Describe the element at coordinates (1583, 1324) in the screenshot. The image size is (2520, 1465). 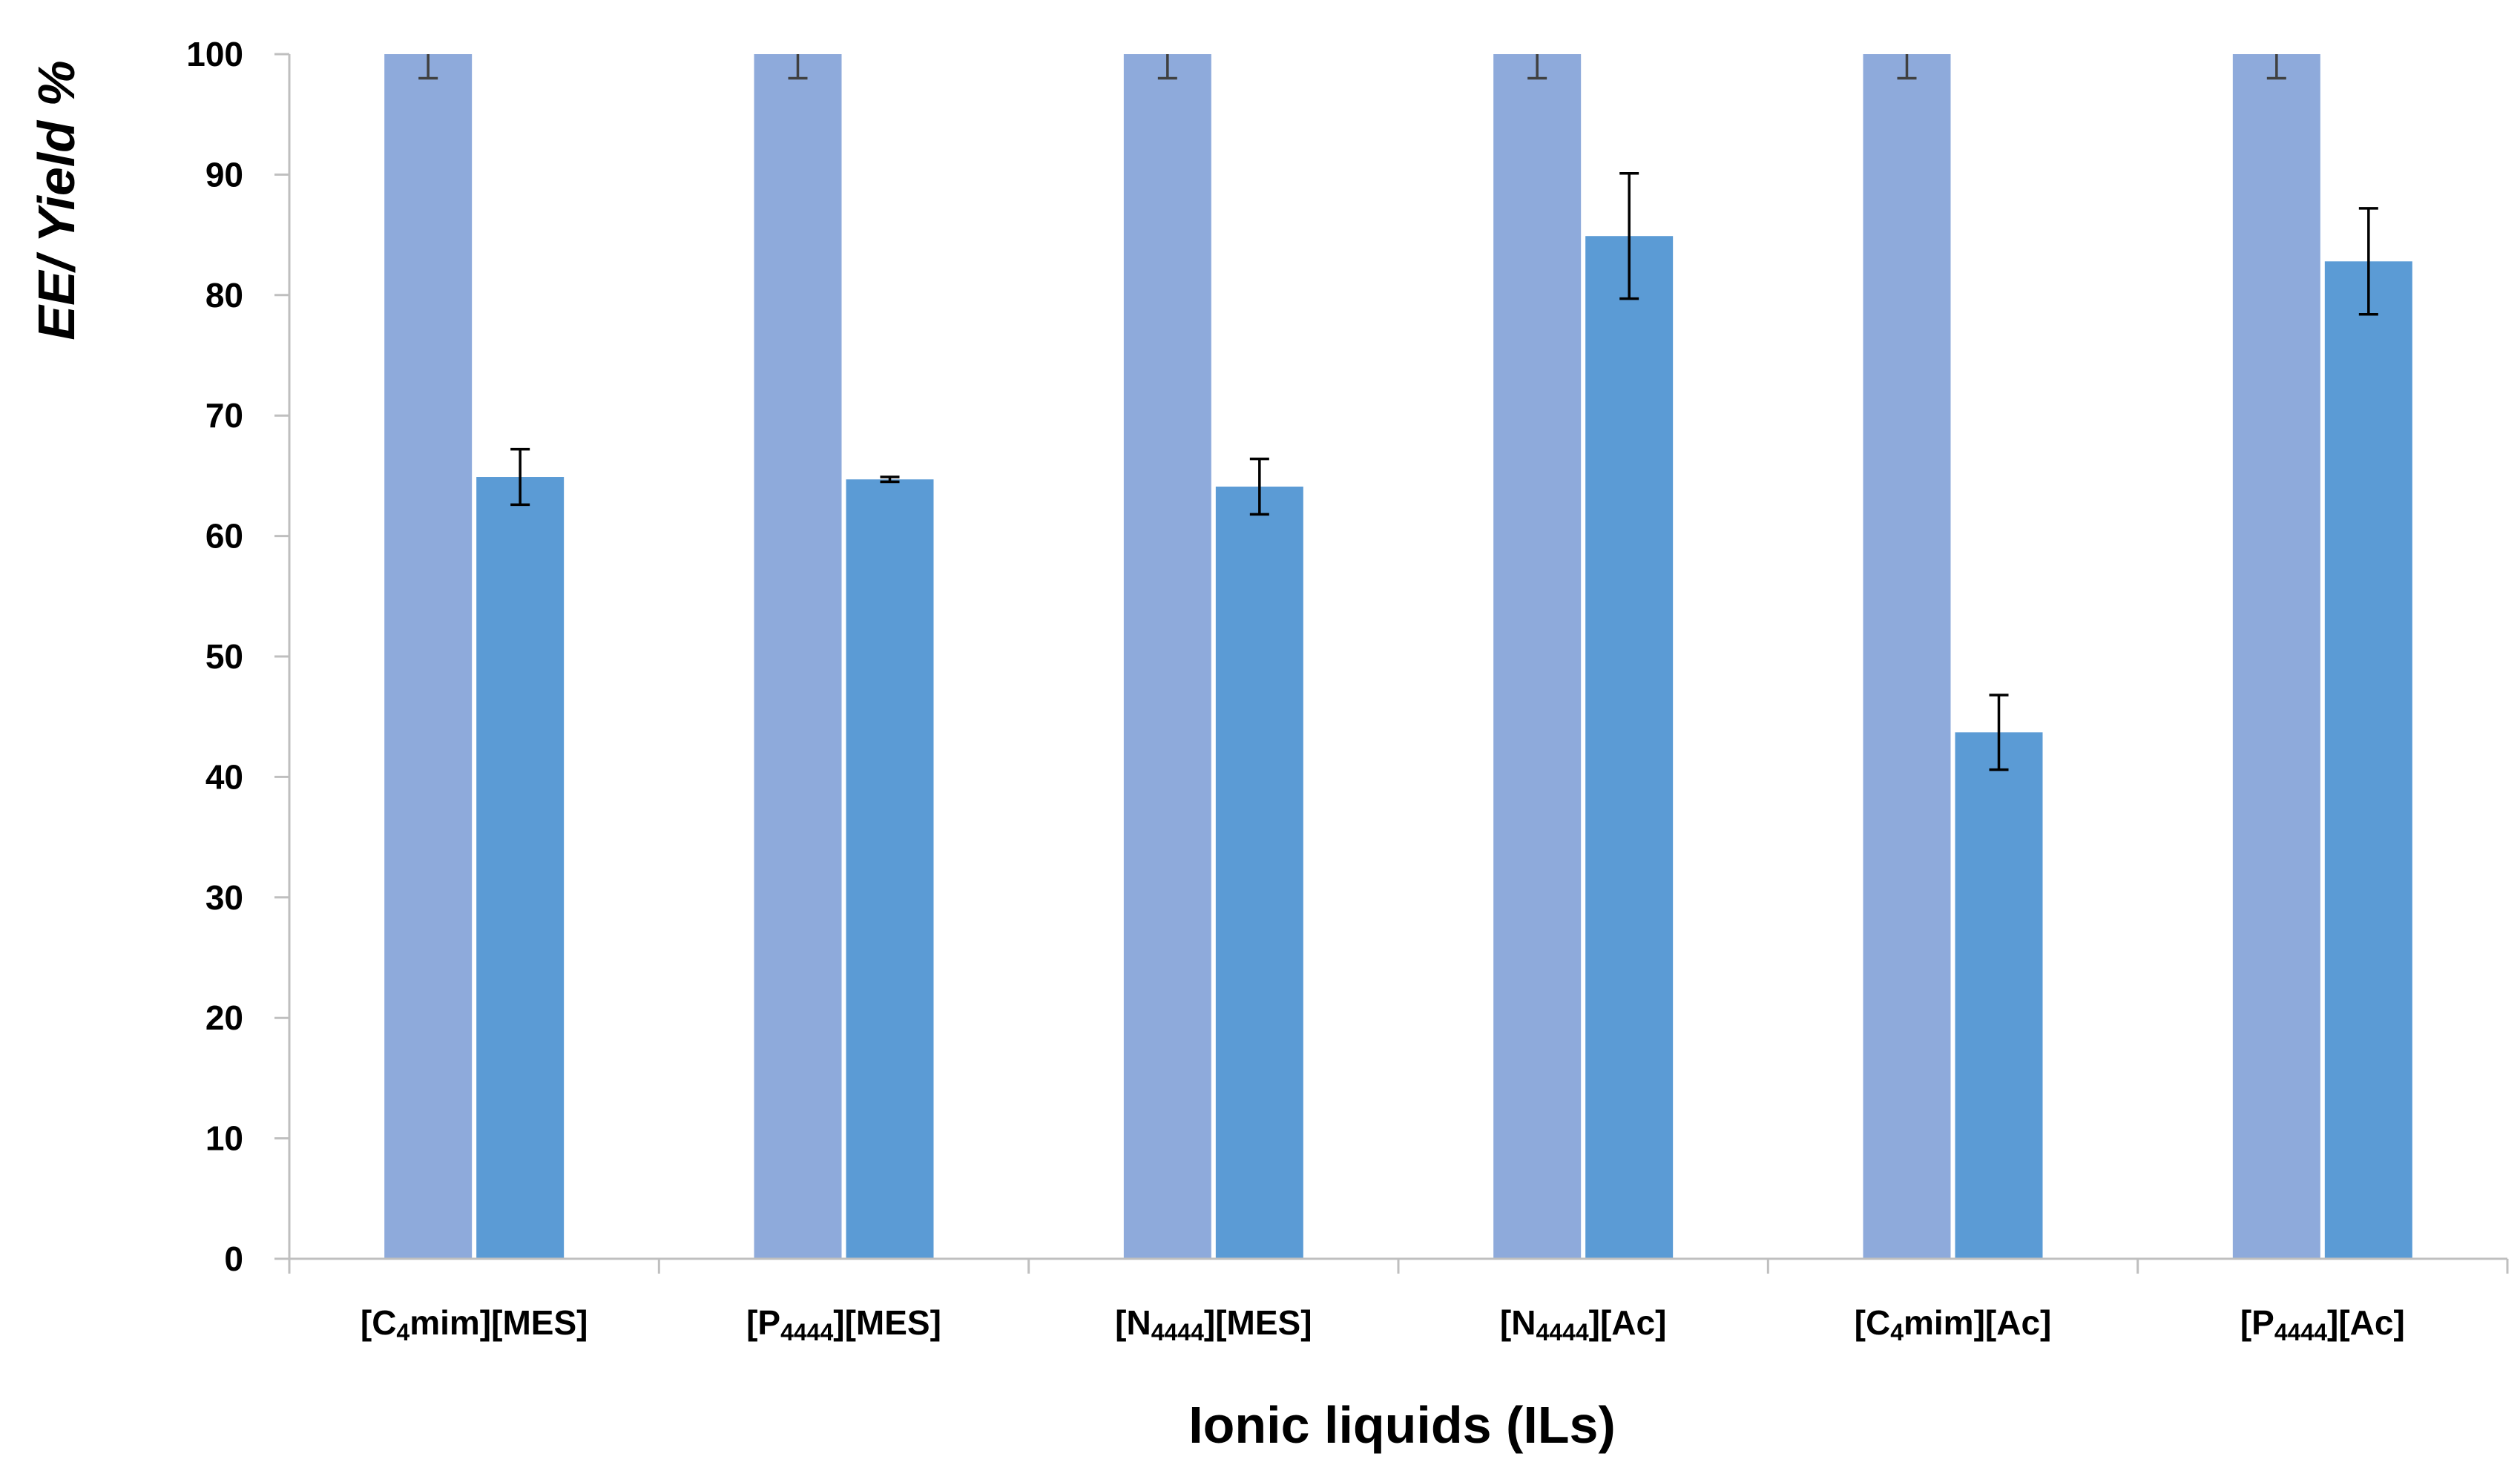
I see `x-category-label-4: [N4444][Ac]` at that location.